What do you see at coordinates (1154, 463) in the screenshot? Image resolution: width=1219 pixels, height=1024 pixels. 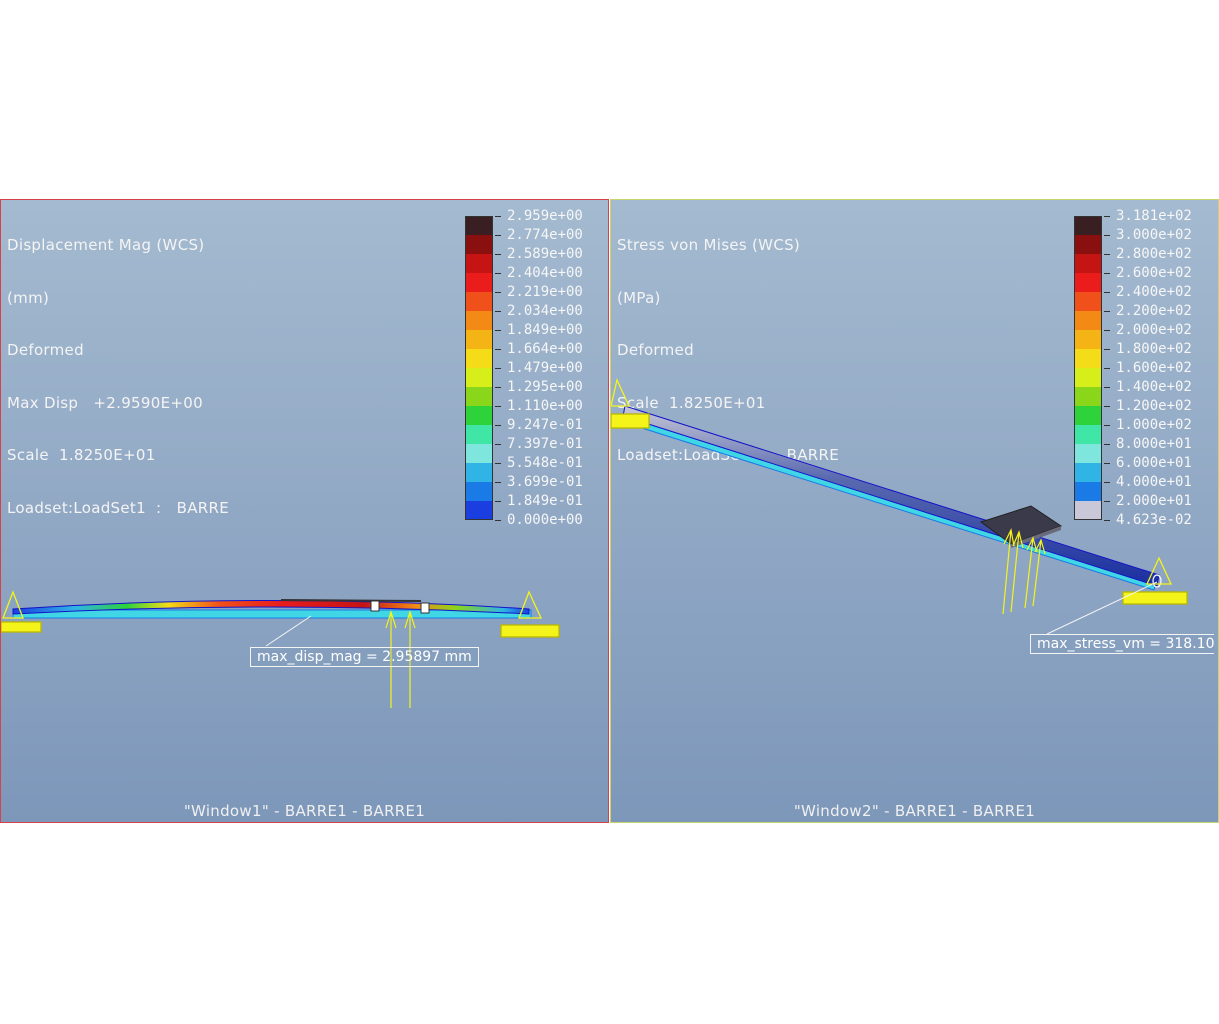 I see `legend-label: 6.000e+01` at bounding box center [1154, 463].